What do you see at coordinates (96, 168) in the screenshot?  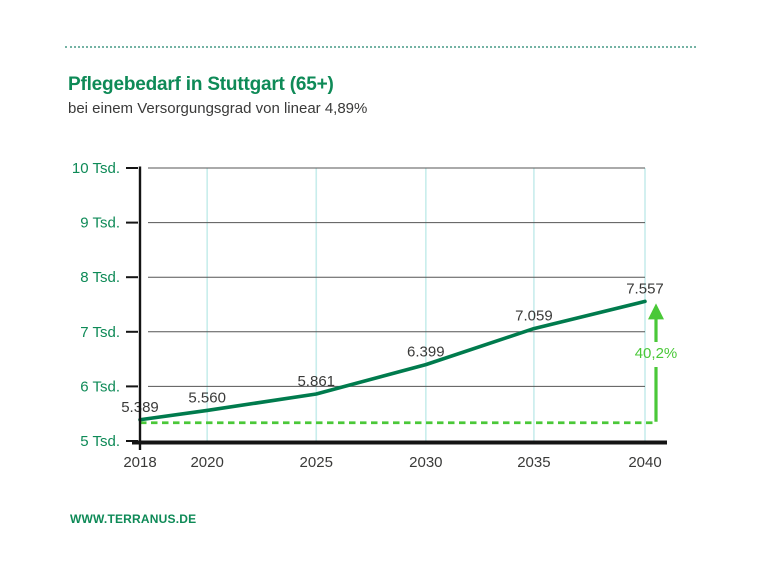 I see `y-tick-label: 10 Tsd.` at bounding box center [96, 168].